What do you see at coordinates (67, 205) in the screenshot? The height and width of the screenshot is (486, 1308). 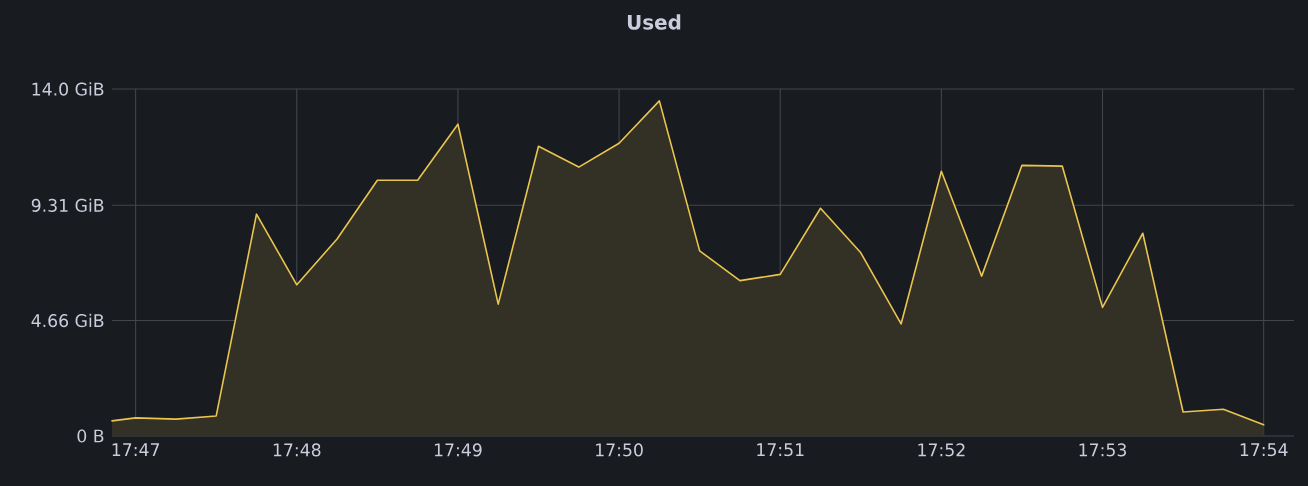 I see `y-tick-label: 9.31 GiB` at bounding box center [67, 205].